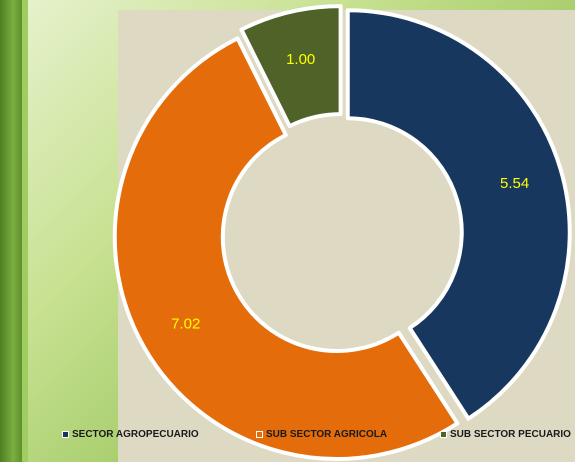  What do you see at coordinates (510, 434) in the screenshot?
I see `legend-label: SUB SECTOR PECUARIO` at bounding box center [510, 434].